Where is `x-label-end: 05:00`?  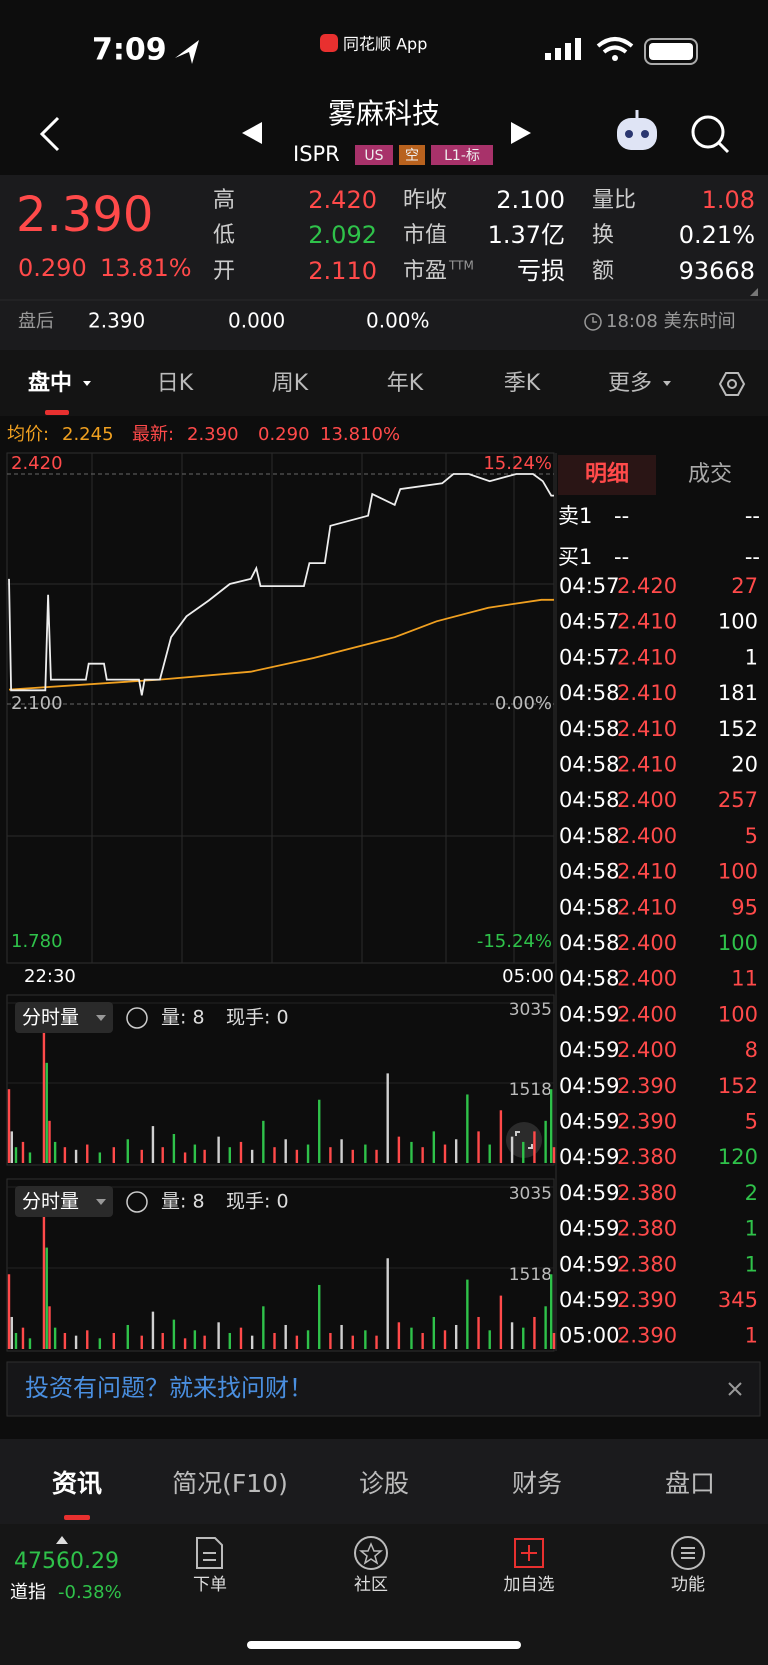 x-label-end: 05:00 is located at coordinates (528, 976).